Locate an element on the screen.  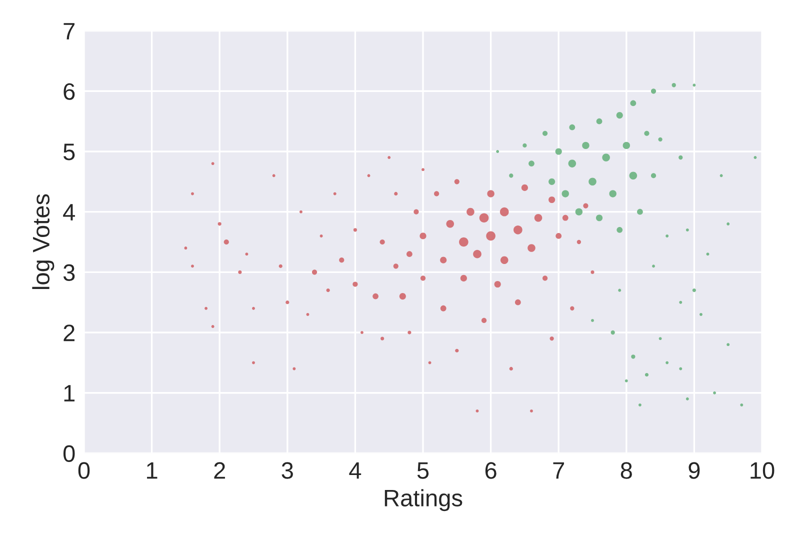
x-tick-label: 1 is located at coordinates (152, 470).